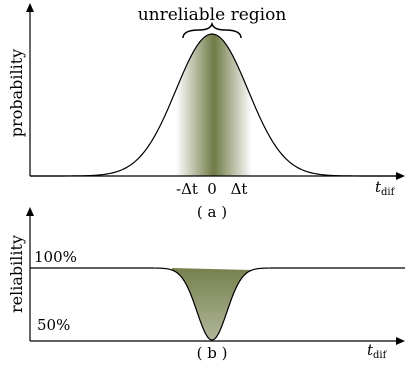 The image size is (413, 375). Describe the element at coordinates (16, 93) in the screenshot. I see `y-axis-label-a: probability` at that location.